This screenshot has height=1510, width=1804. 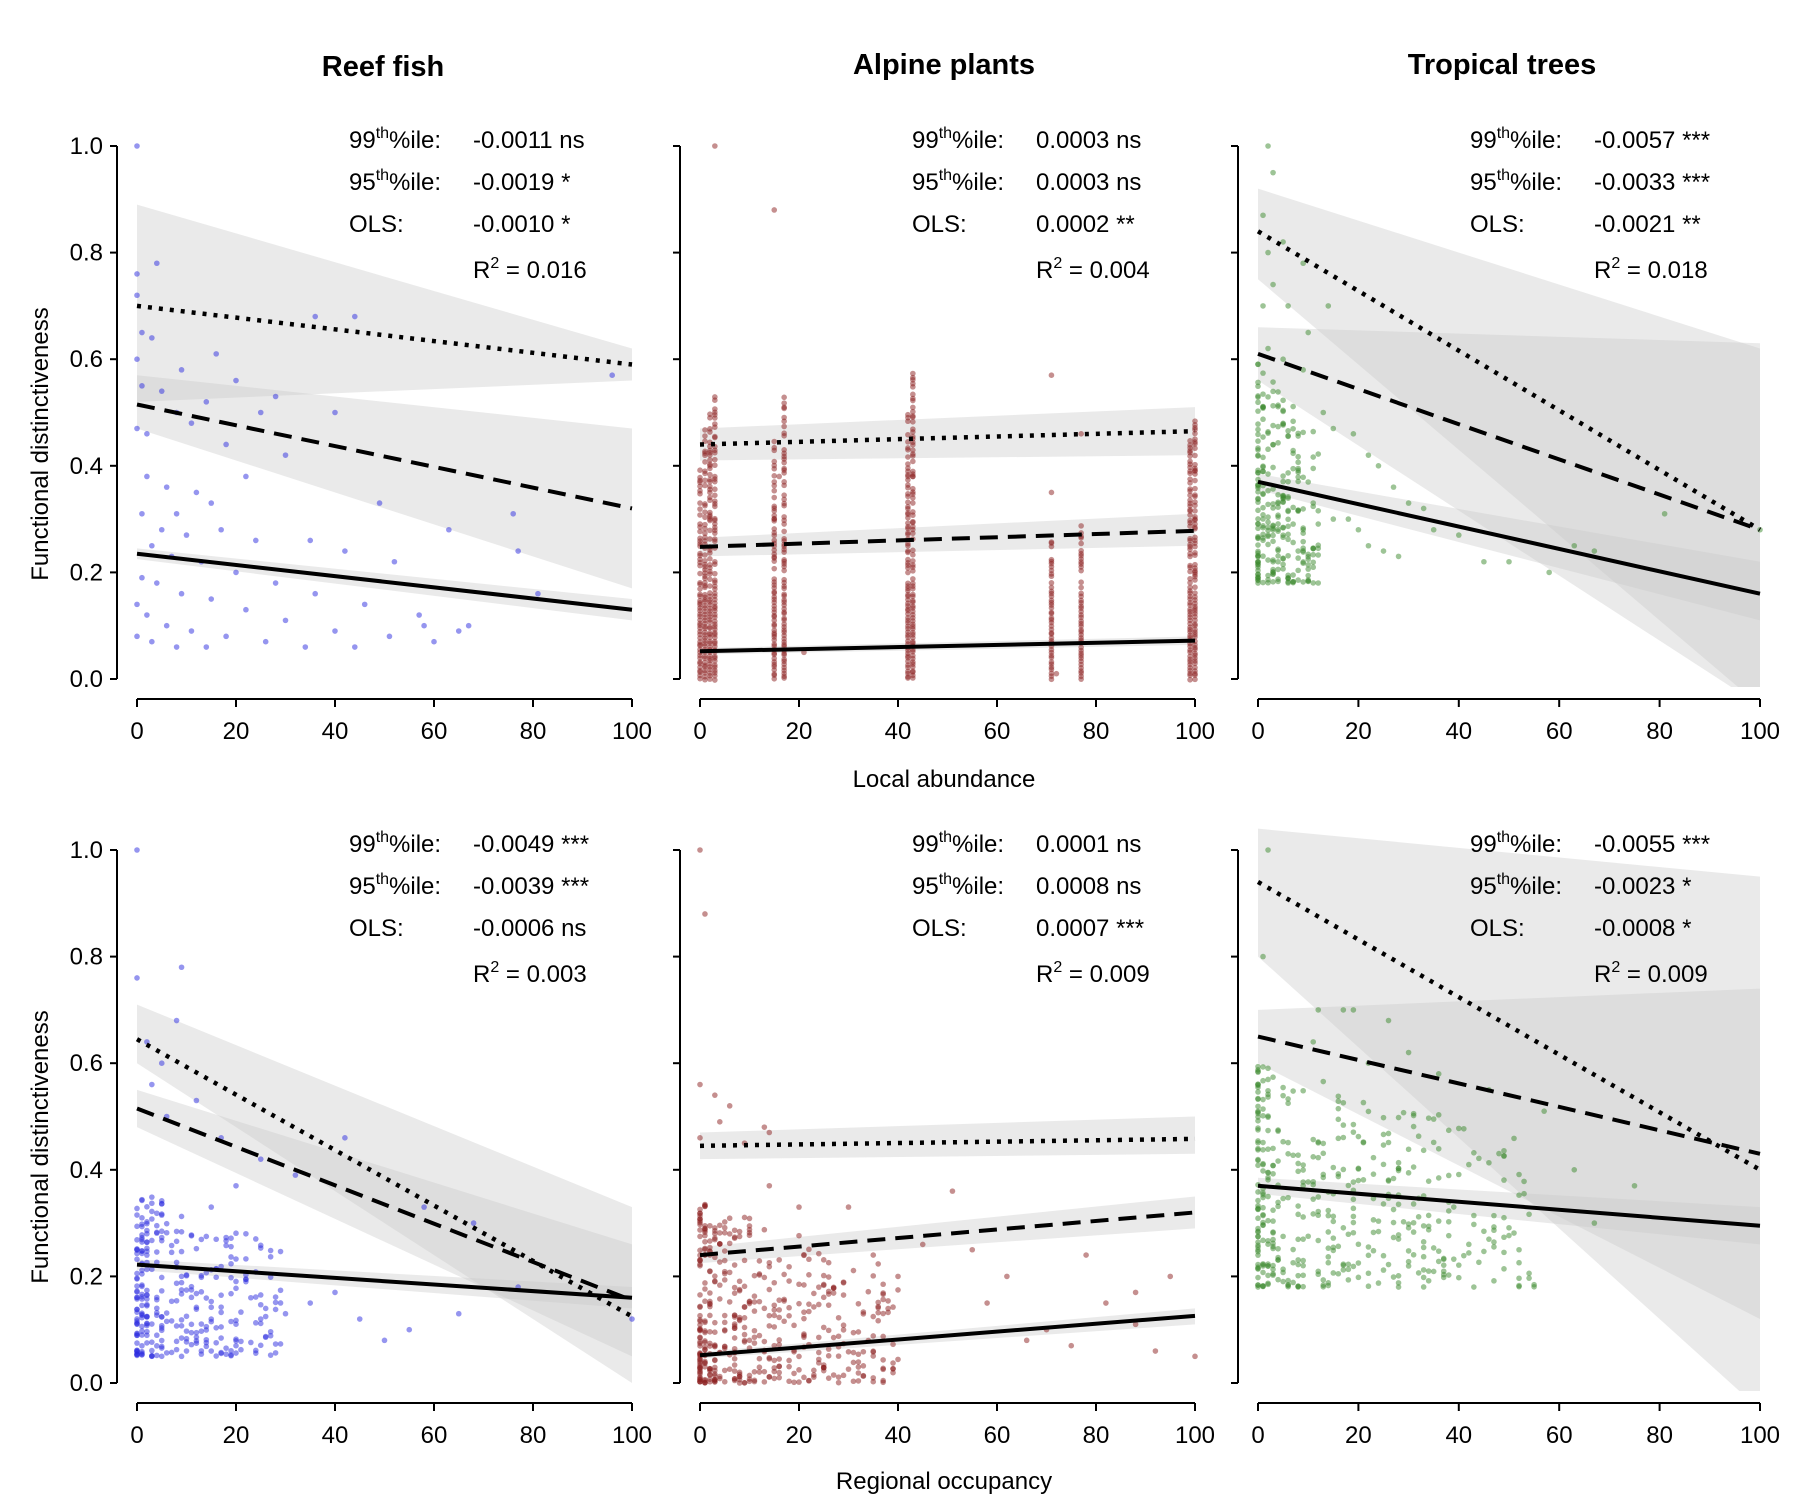 What do you see at coordinates (86, 359) in the screenshot?
I see `y-tick-label: 0.6` at bounding box center [86, 359].